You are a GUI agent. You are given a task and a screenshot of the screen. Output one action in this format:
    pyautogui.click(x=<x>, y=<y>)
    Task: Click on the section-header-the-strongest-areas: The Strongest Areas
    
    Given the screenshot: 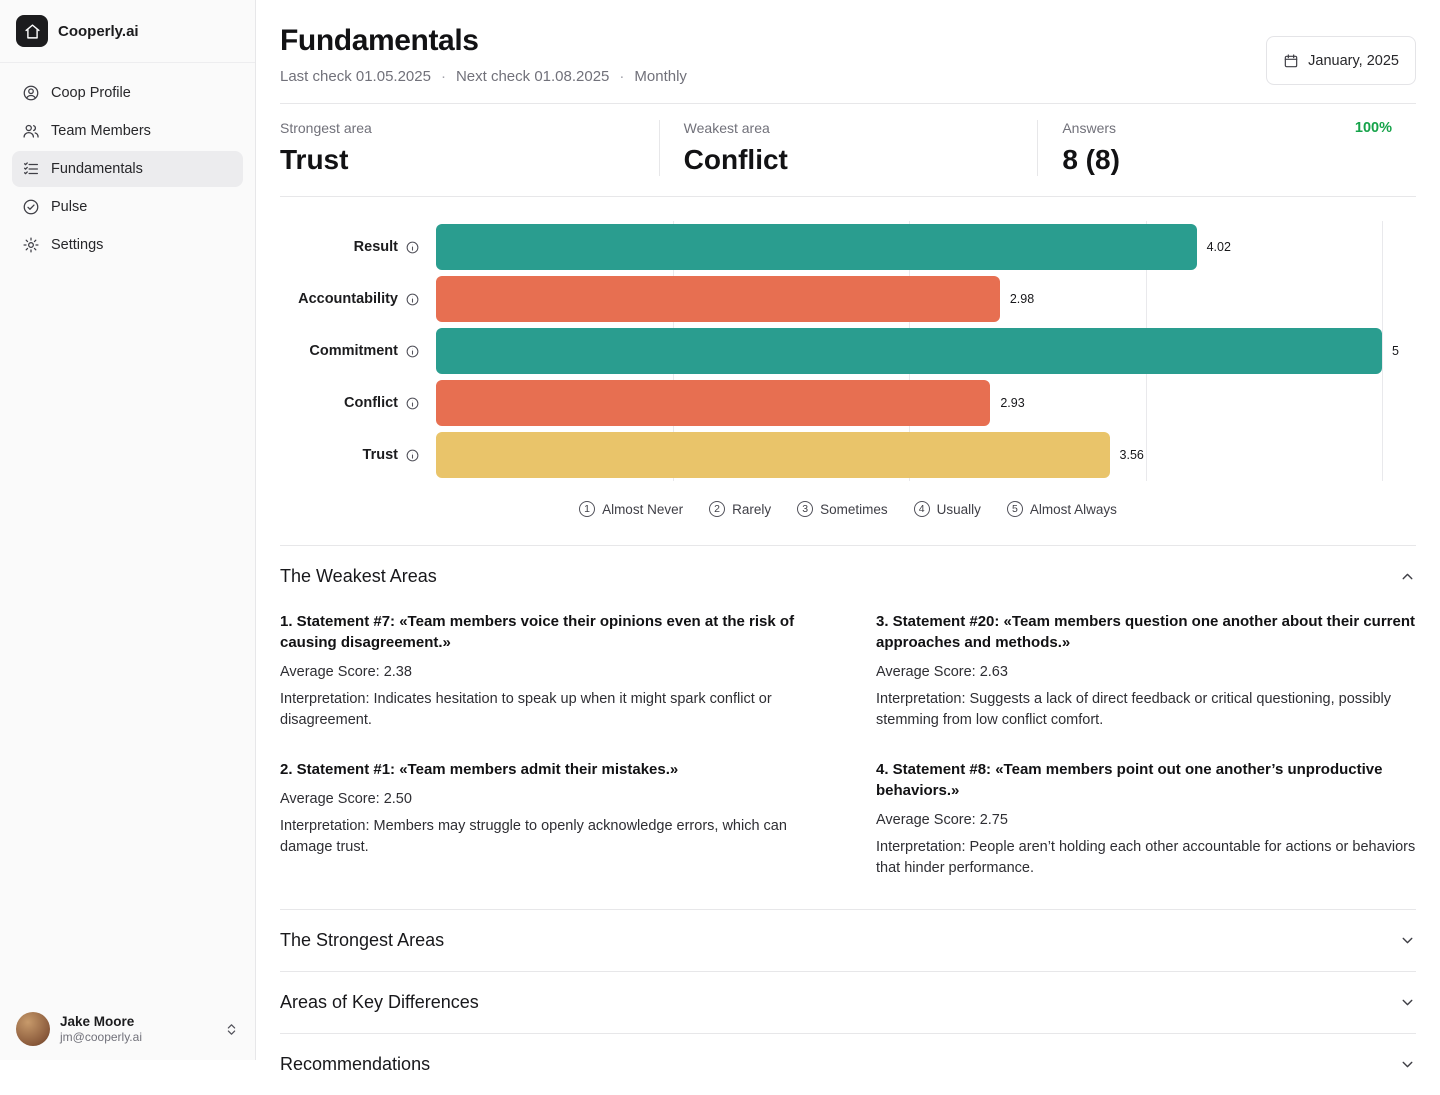 What is the action you would take?
    pyautogui.click(x=848, y=940)
    